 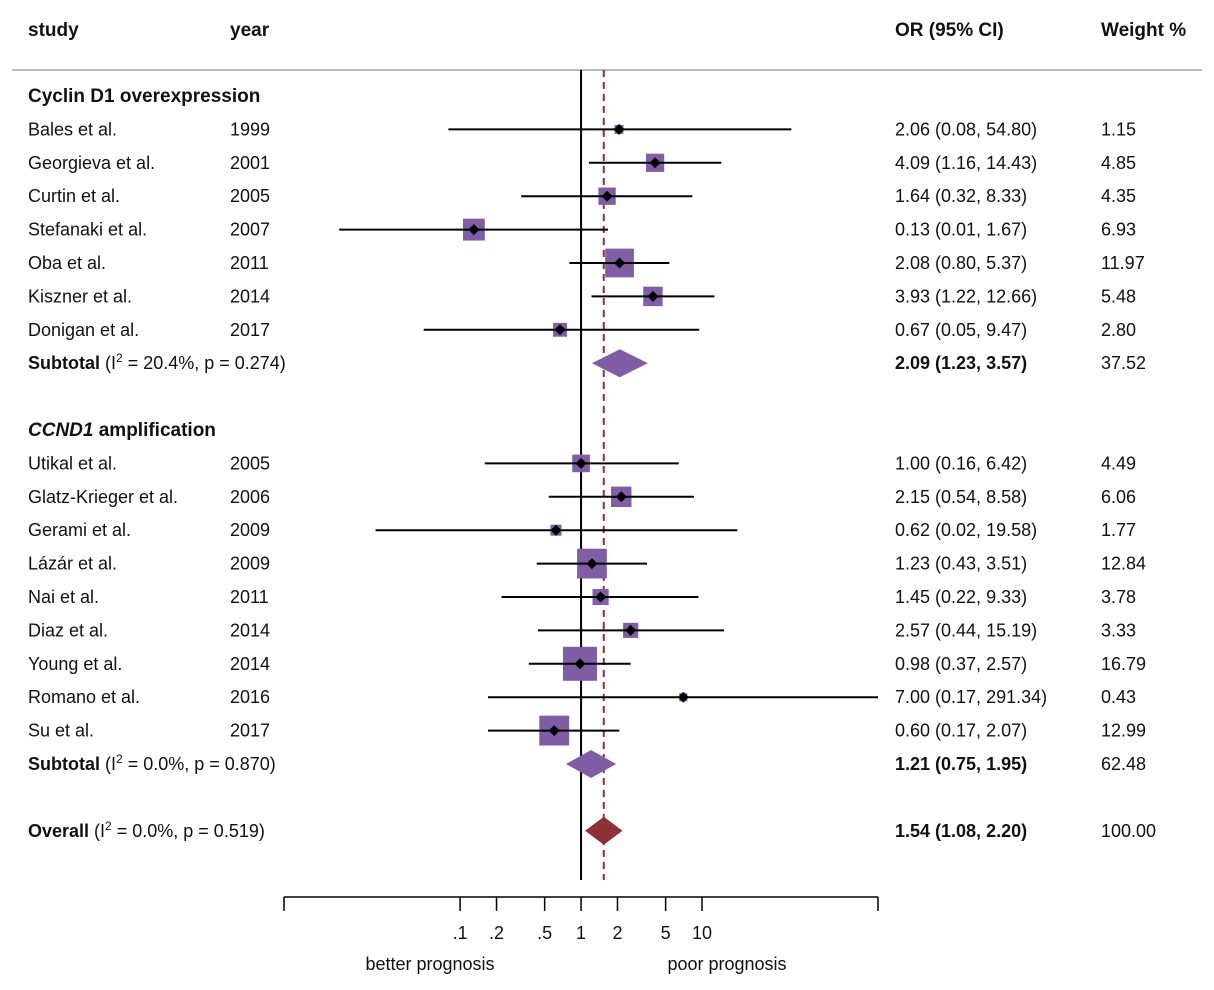 I want to click on study-name: Gerami et al., so click(x=79, y=530).